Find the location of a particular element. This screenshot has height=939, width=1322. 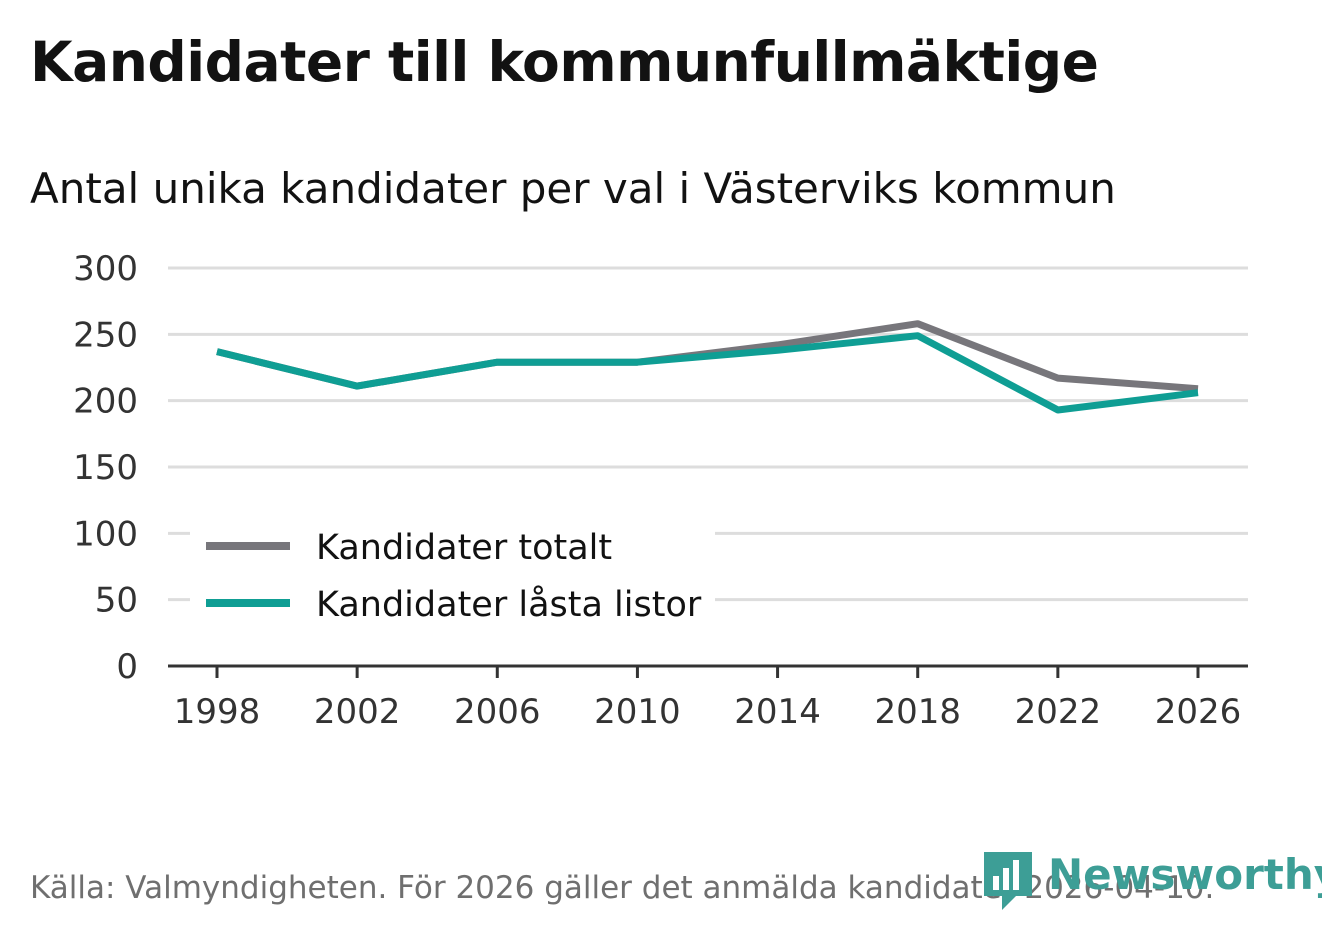

newsworthy-logo-icon is located at coordinates (1008, 881).